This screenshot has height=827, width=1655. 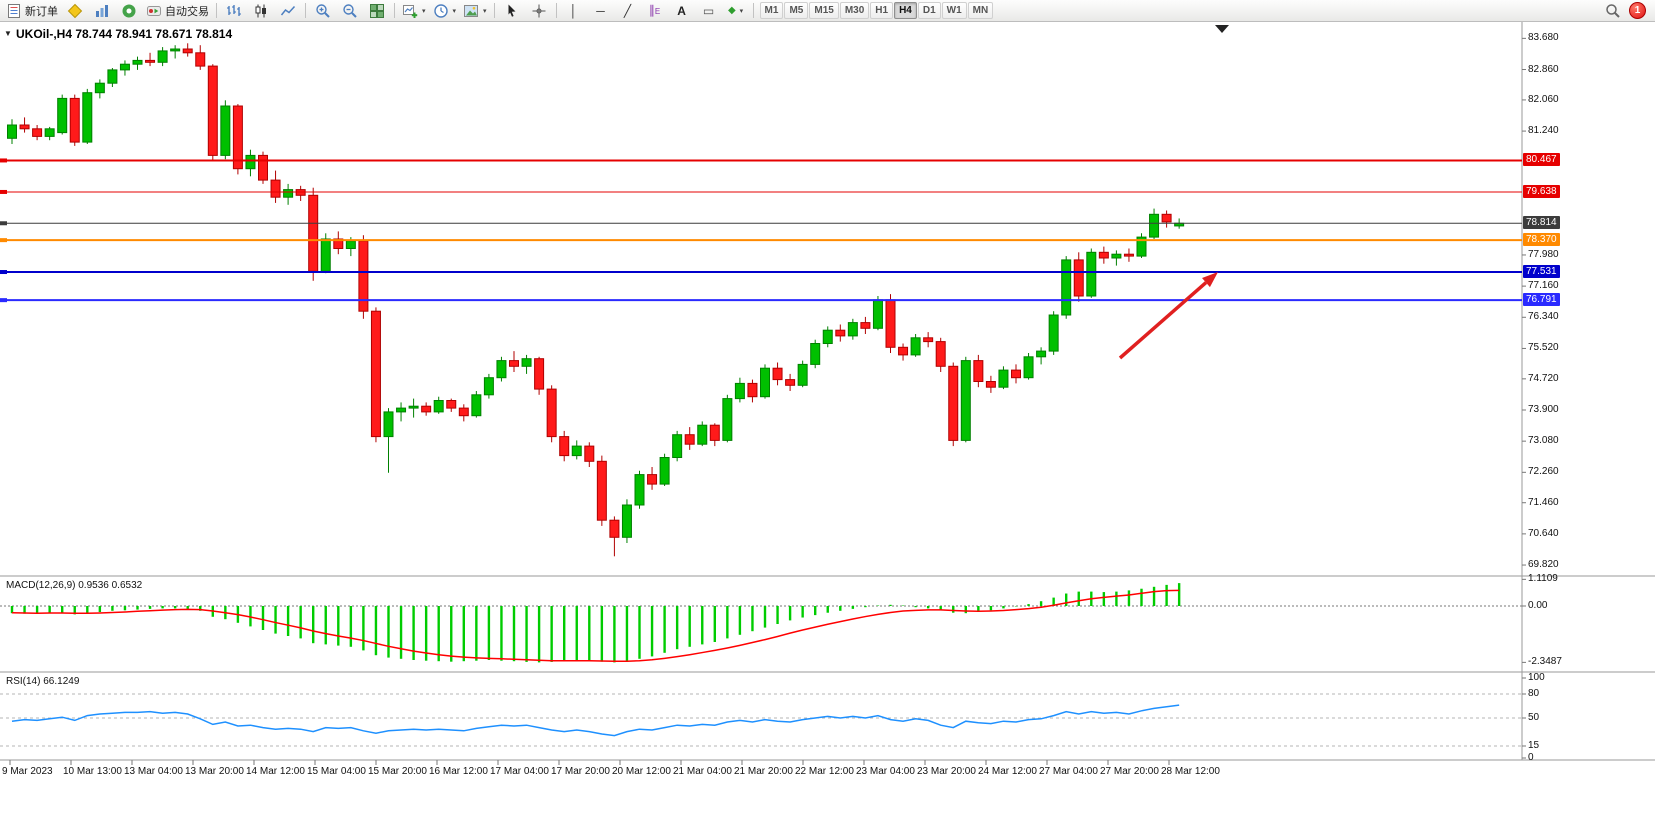 I want to click on macd-scale-label: 0.00, so click(x=1538, y=605).